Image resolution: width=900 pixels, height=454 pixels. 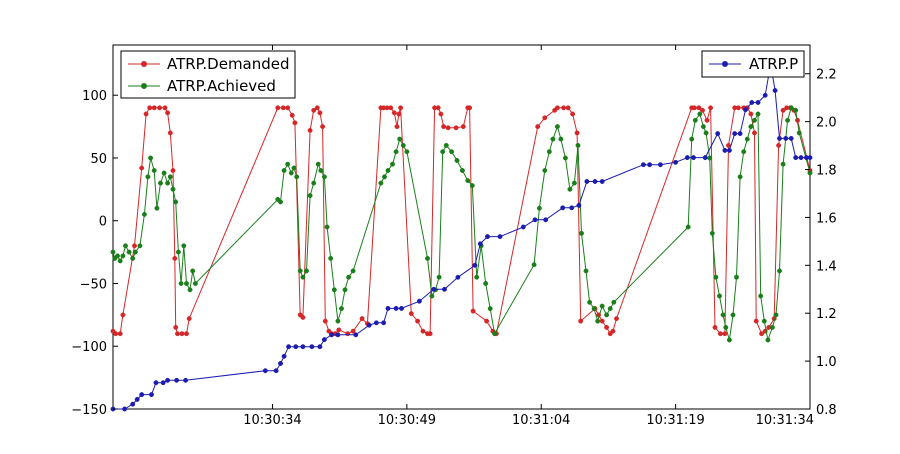 I want to click on right-axis-tick-label: 1.6, so click(x=826, y=218).